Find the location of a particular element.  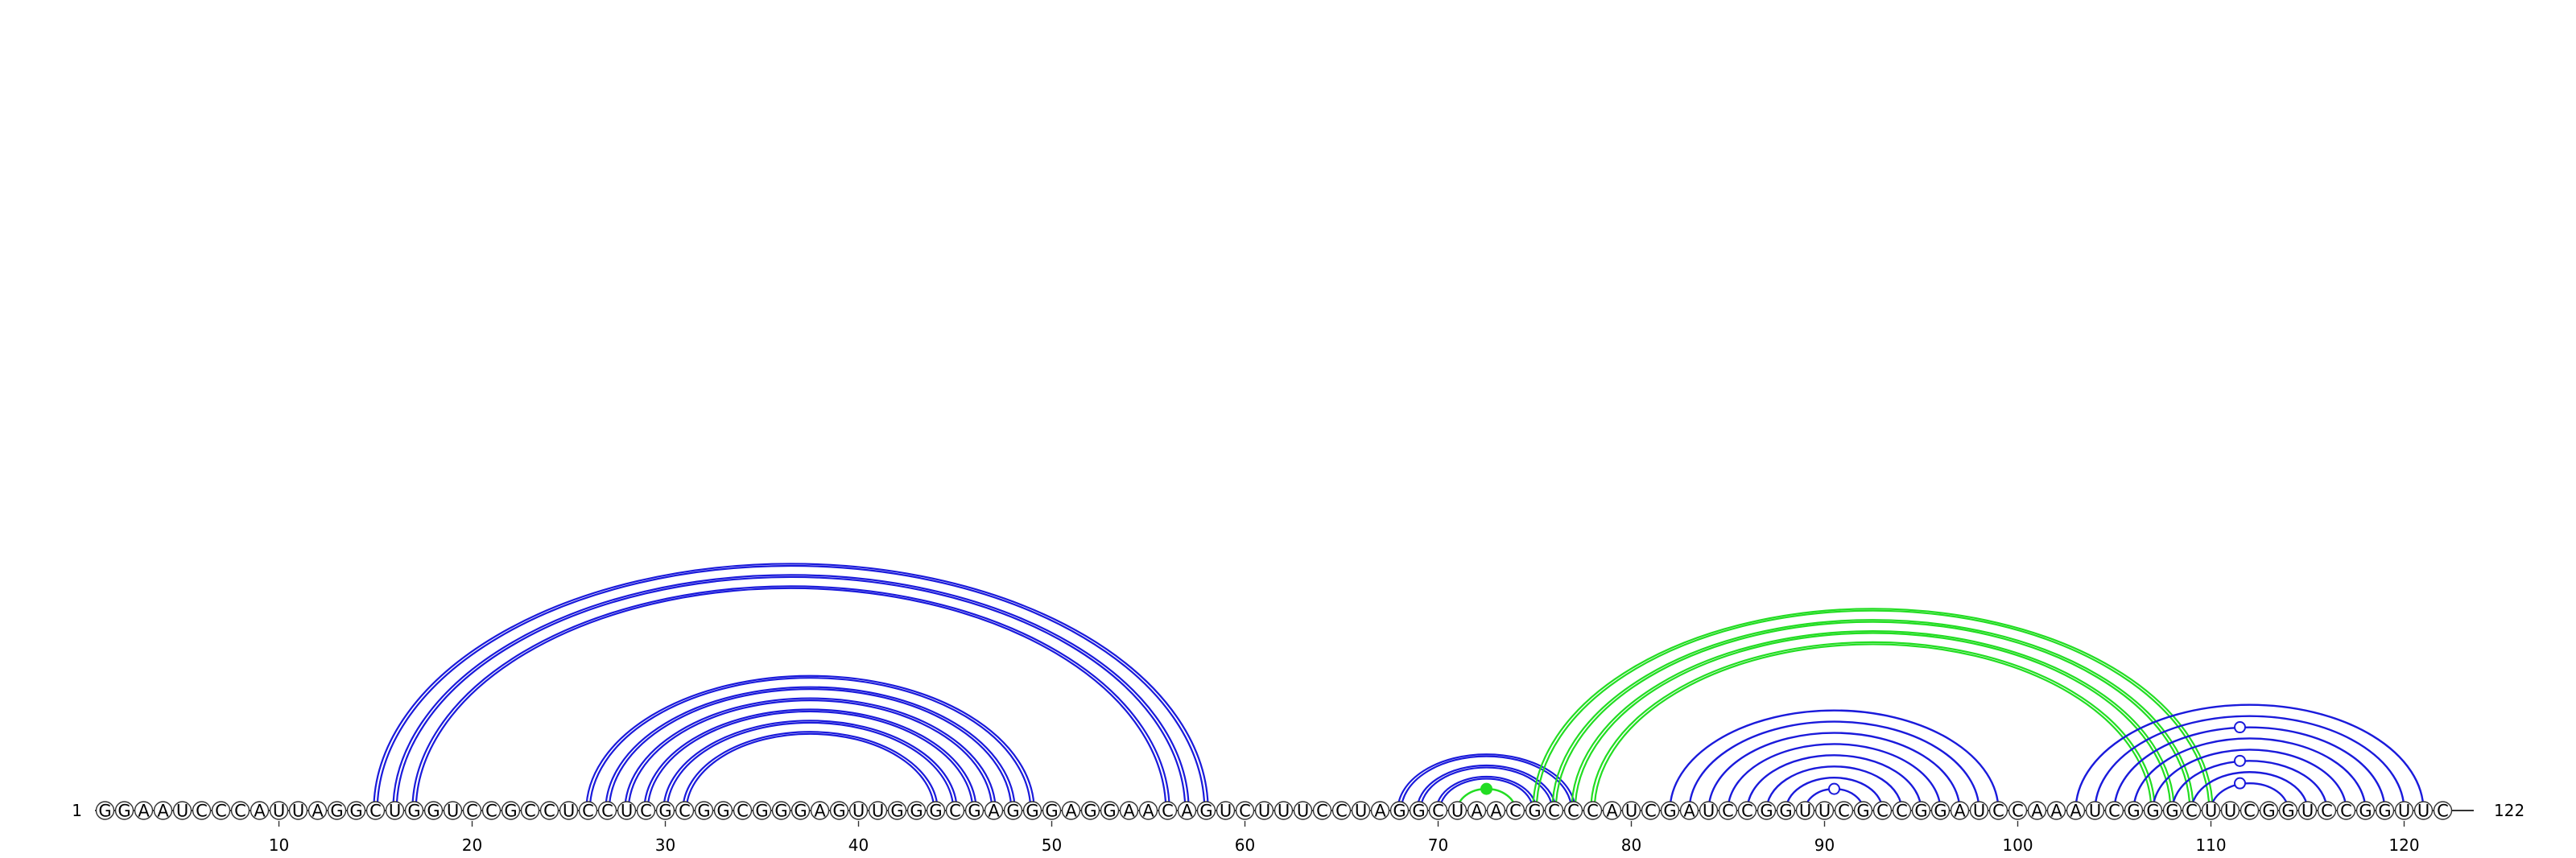

nucleotide-72: A is located at coordinates (1477, 811).